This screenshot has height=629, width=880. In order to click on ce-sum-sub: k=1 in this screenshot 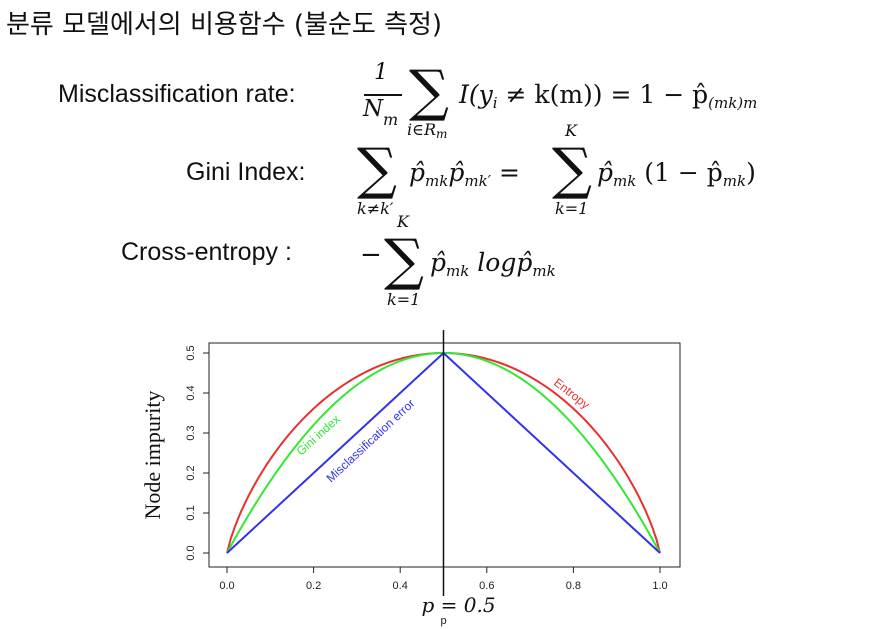, I will do `click(404, 299)`.